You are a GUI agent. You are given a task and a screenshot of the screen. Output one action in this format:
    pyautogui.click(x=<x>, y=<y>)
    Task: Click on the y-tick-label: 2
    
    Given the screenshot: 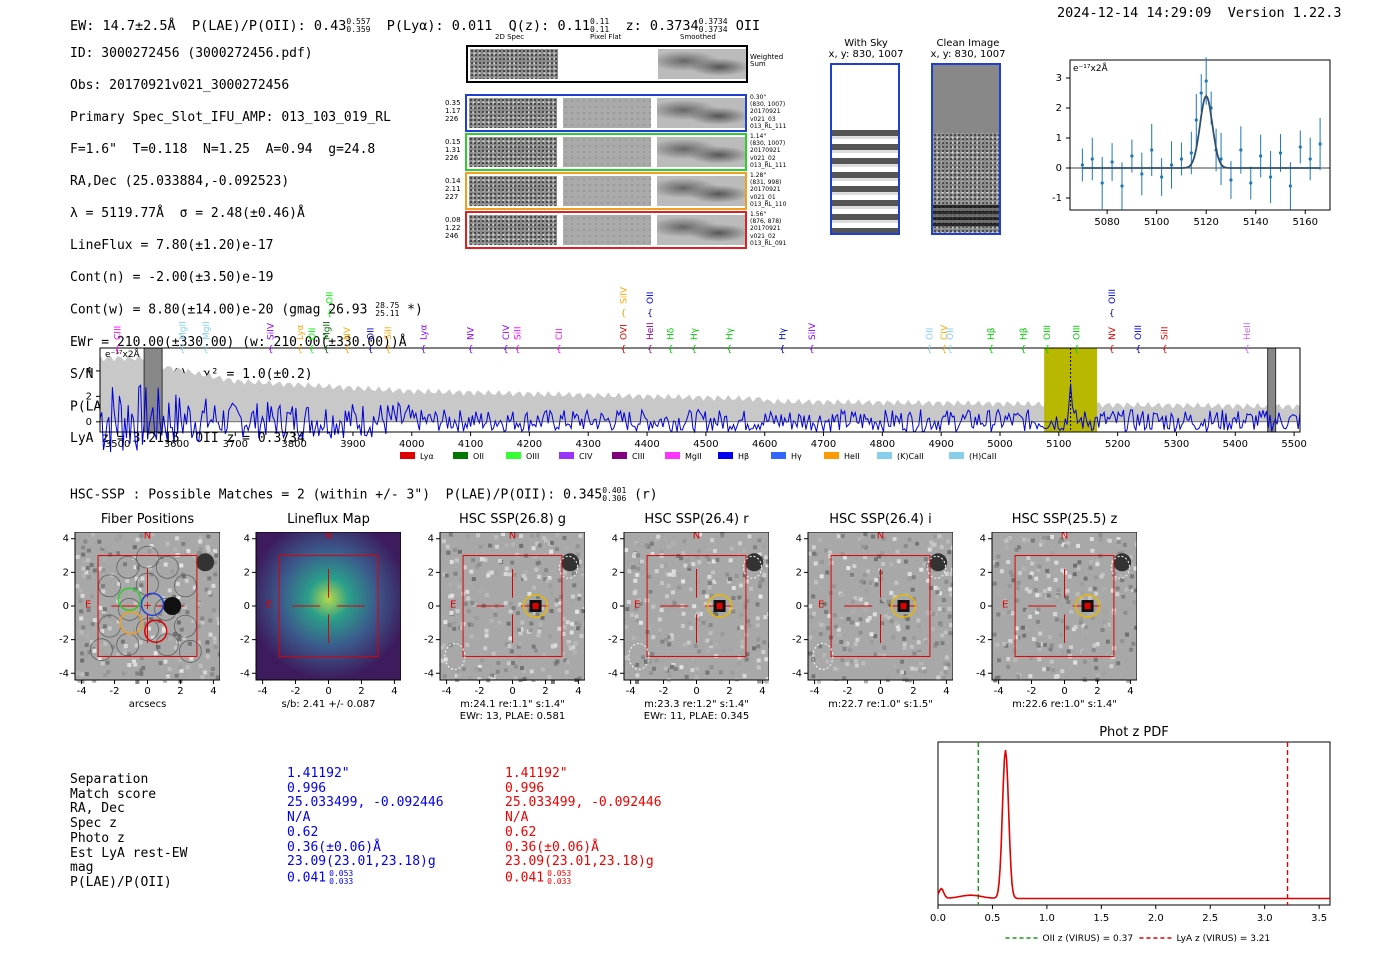 What is the action you would take?
    pyautogui.click(x=89, y=396)
    